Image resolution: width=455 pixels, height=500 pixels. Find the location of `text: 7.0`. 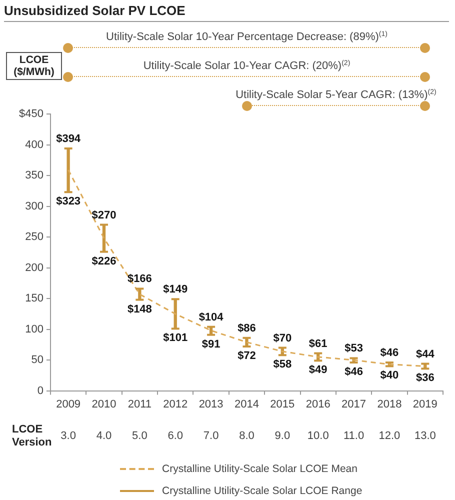

text: 7.0 is located at coordinates (211, 436).